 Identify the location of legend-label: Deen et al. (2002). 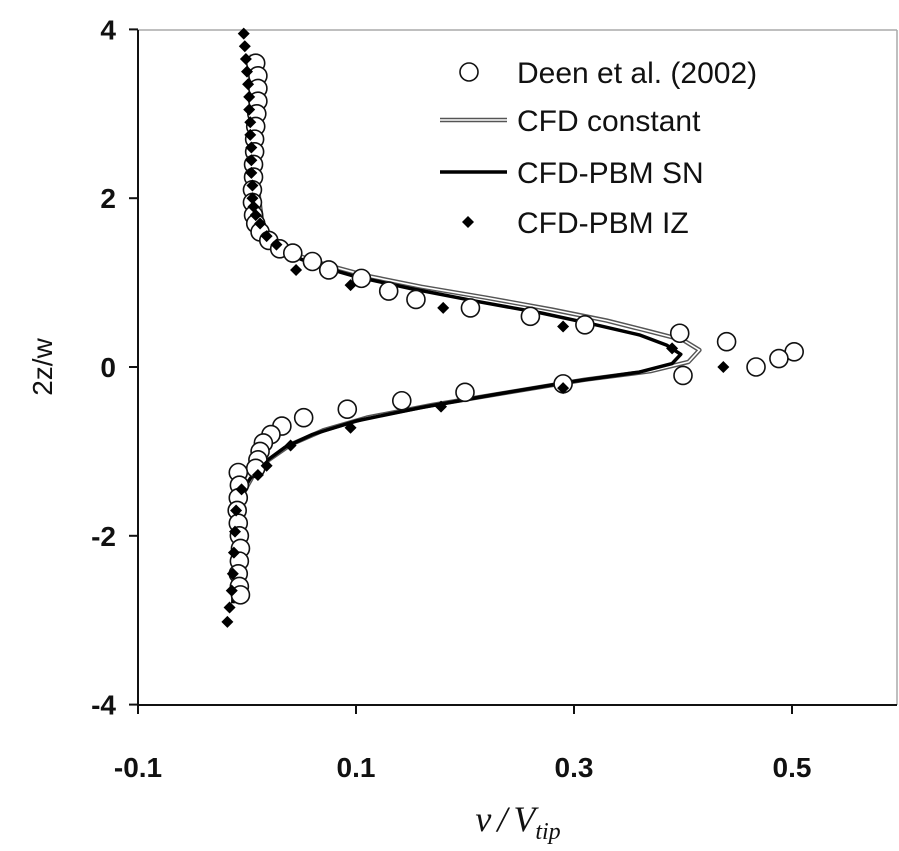
(637, 73).